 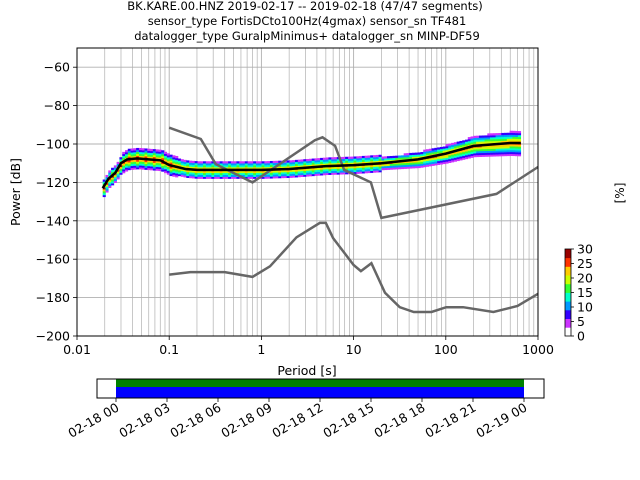 What do you see at coordinates (53, 259) in the screenshot?
I see `y-tick-label: −160` at bounding box center [53, 259].